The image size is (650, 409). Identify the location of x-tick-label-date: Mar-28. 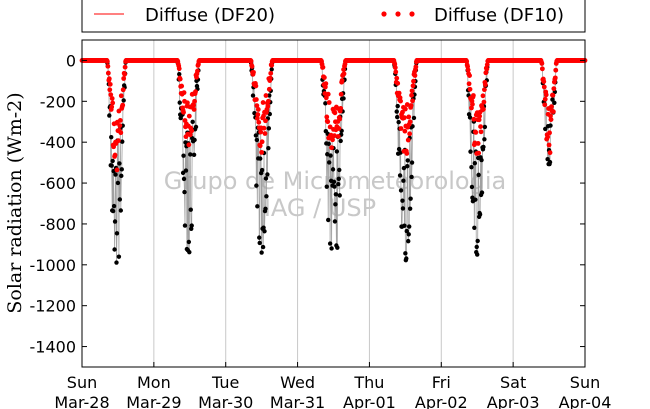
(81, 401).